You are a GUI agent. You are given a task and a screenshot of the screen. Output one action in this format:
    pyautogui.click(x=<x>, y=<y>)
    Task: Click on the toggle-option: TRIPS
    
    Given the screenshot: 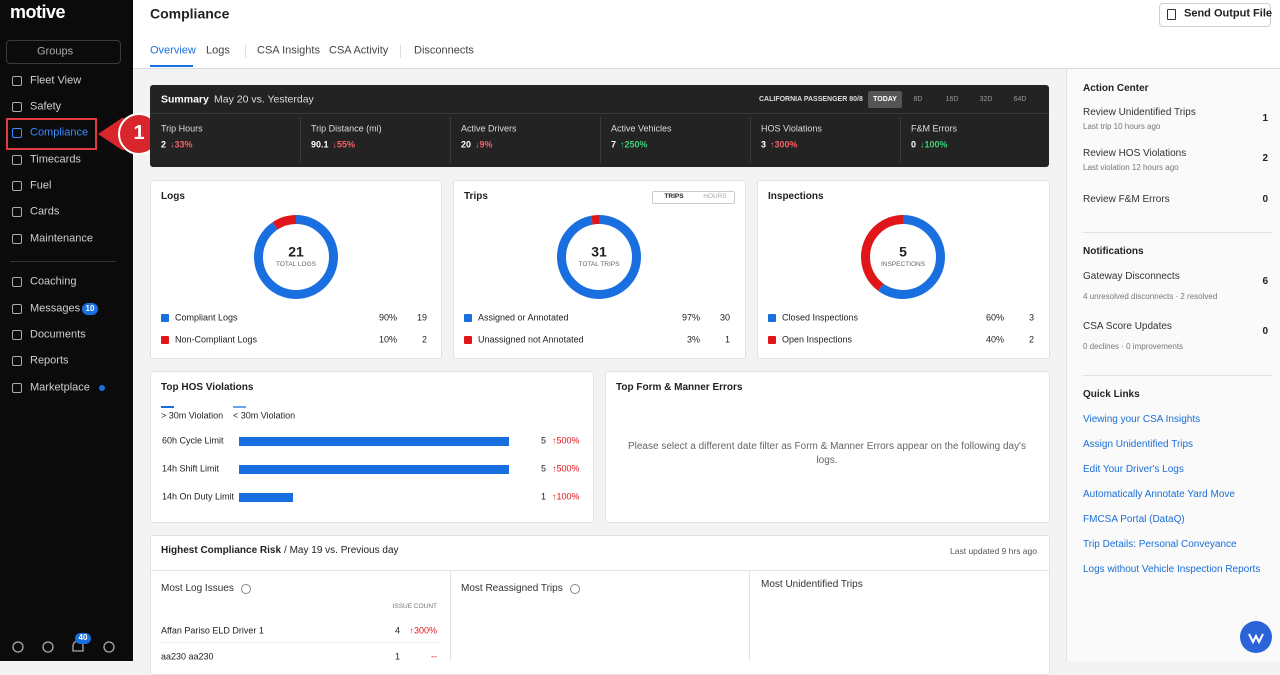 What is the action you would take?
    pyautogui.click(x=674, y=197)
    